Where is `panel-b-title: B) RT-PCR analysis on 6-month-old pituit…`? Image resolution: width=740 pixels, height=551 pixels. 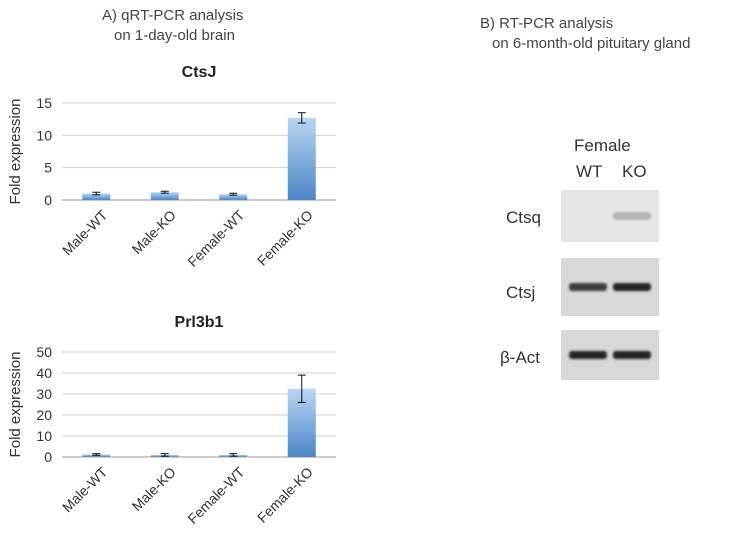 panel-b-title: B) RT-PCR analysis on 6-month-old pituit… is located at coordinates (585, 34).